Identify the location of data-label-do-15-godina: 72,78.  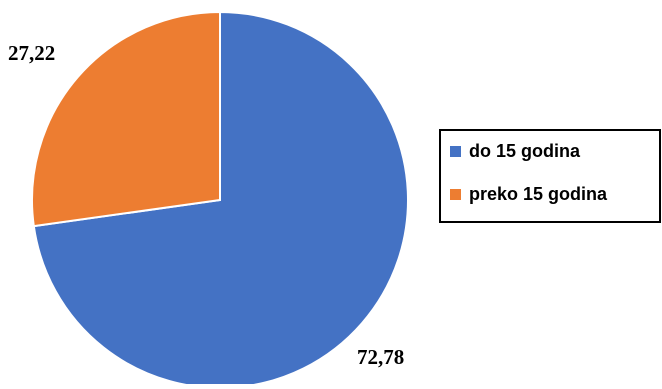
(380, 357).